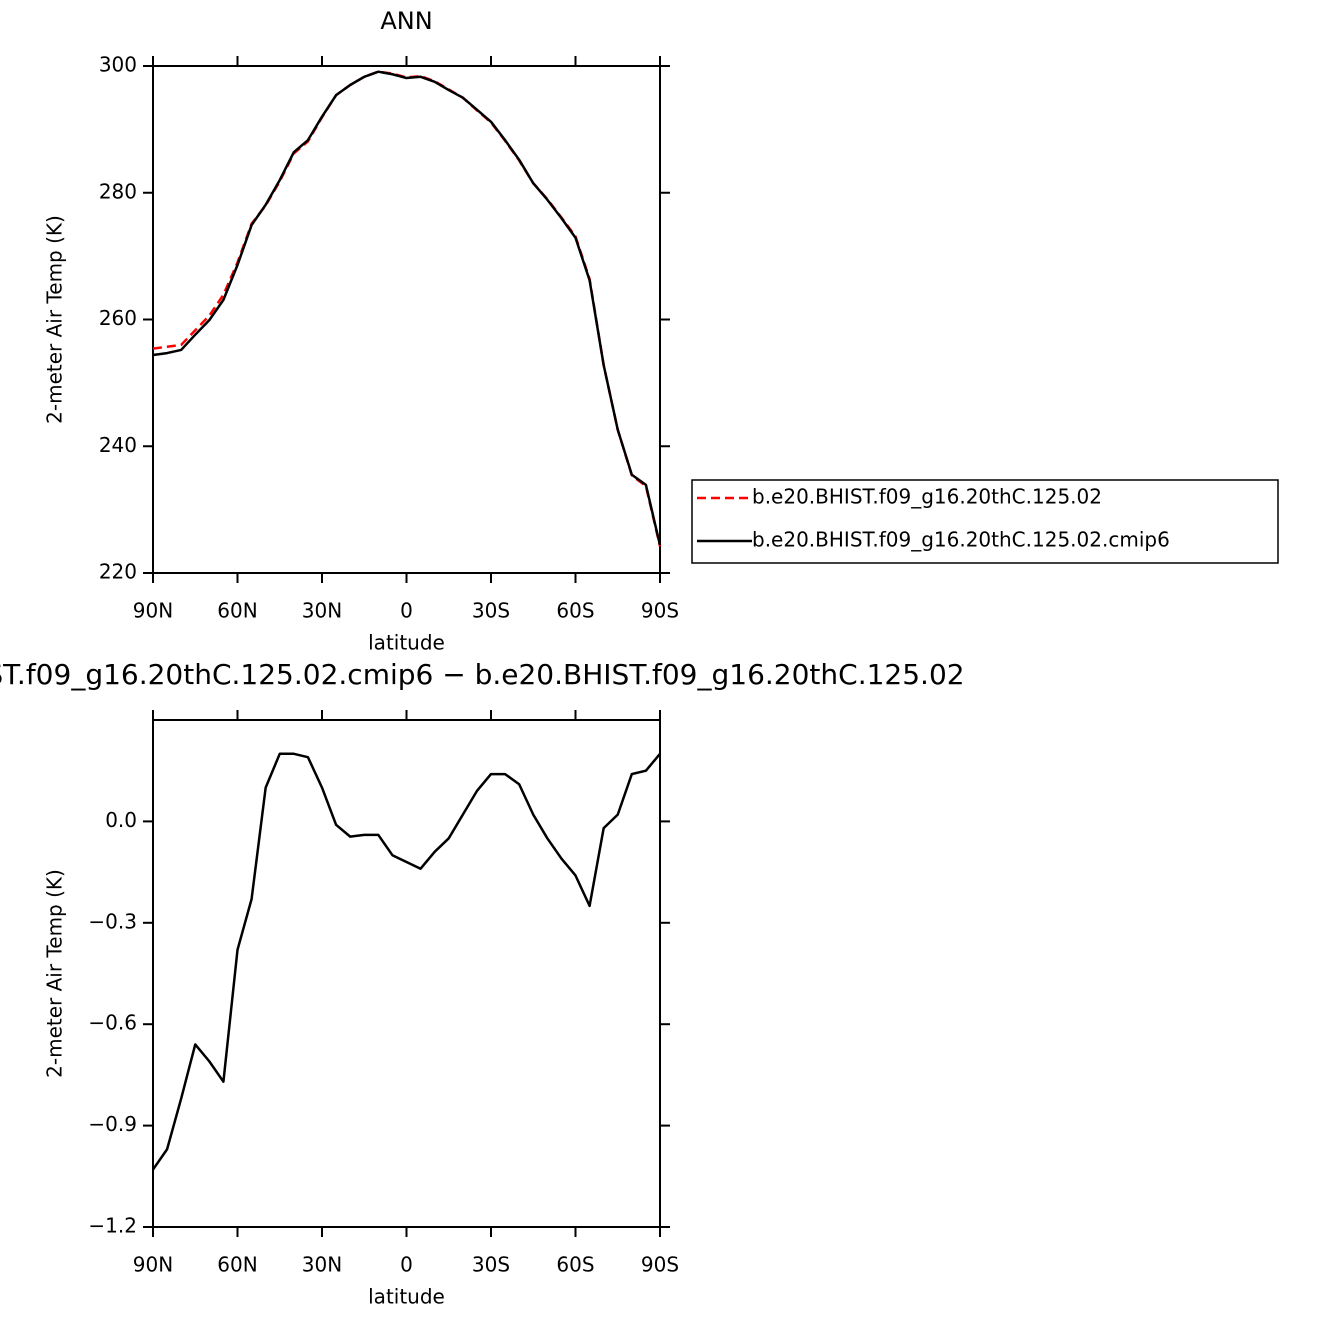  What do you see at coordinates (121, 820) in the screenshot?
I see `y-tick-label: 0.0` at bounding box center [121, 820].